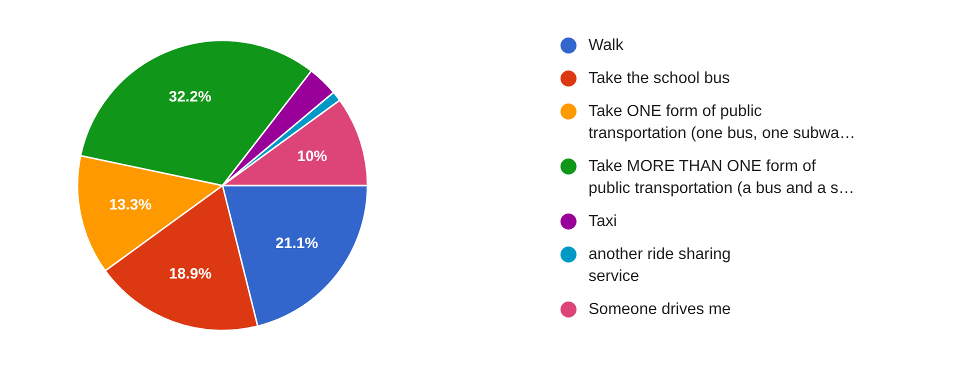 Image resolution: width=979 pixels, height=389 pixels. What do you see at coordinates (602, 221) in the screenshot?
I see `legend-label: Taxi` at bounding box center [602, 221].